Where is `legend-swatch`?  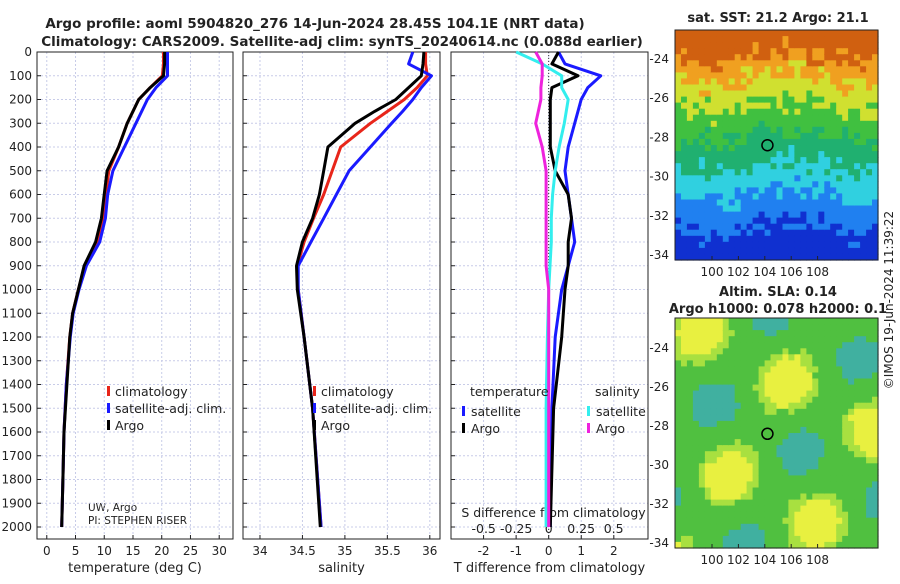
legend-swatch is located at coordinates (108, 425).